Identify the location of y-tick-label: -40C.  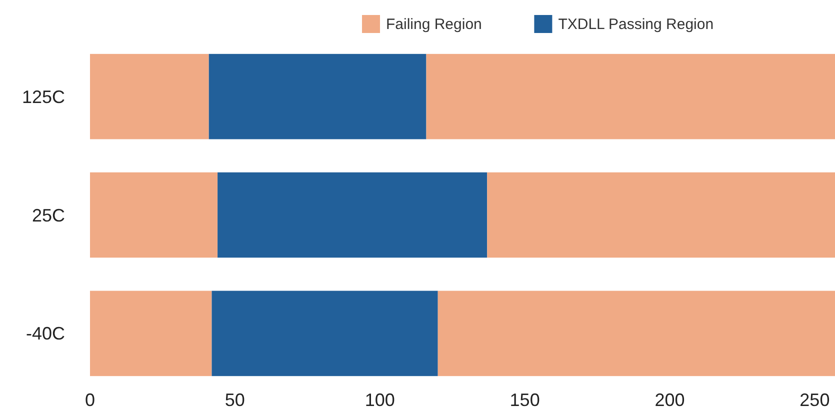
(45, 334).